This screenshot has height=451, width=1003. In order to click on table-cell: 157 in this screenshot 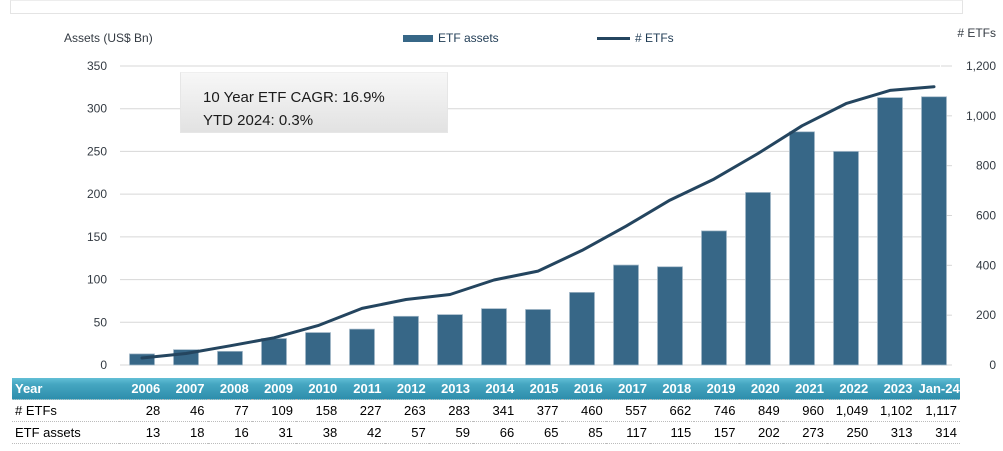, I will do `click(724, 432)`.